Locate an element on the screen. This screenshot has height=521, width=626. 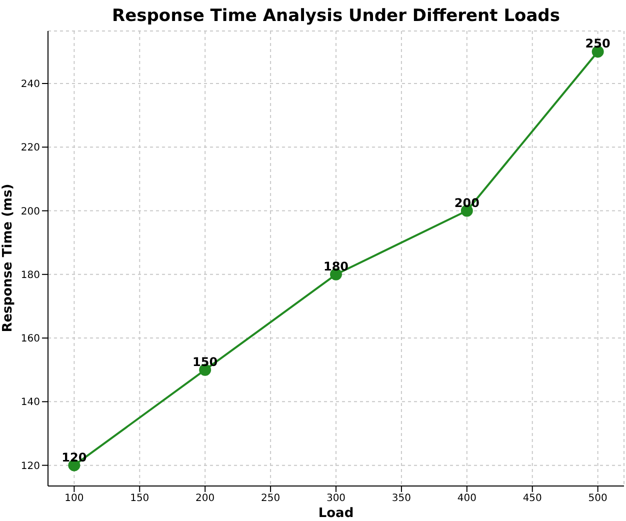
y-axis-title: Response Time (ms) is located at coordinates (8, 258).